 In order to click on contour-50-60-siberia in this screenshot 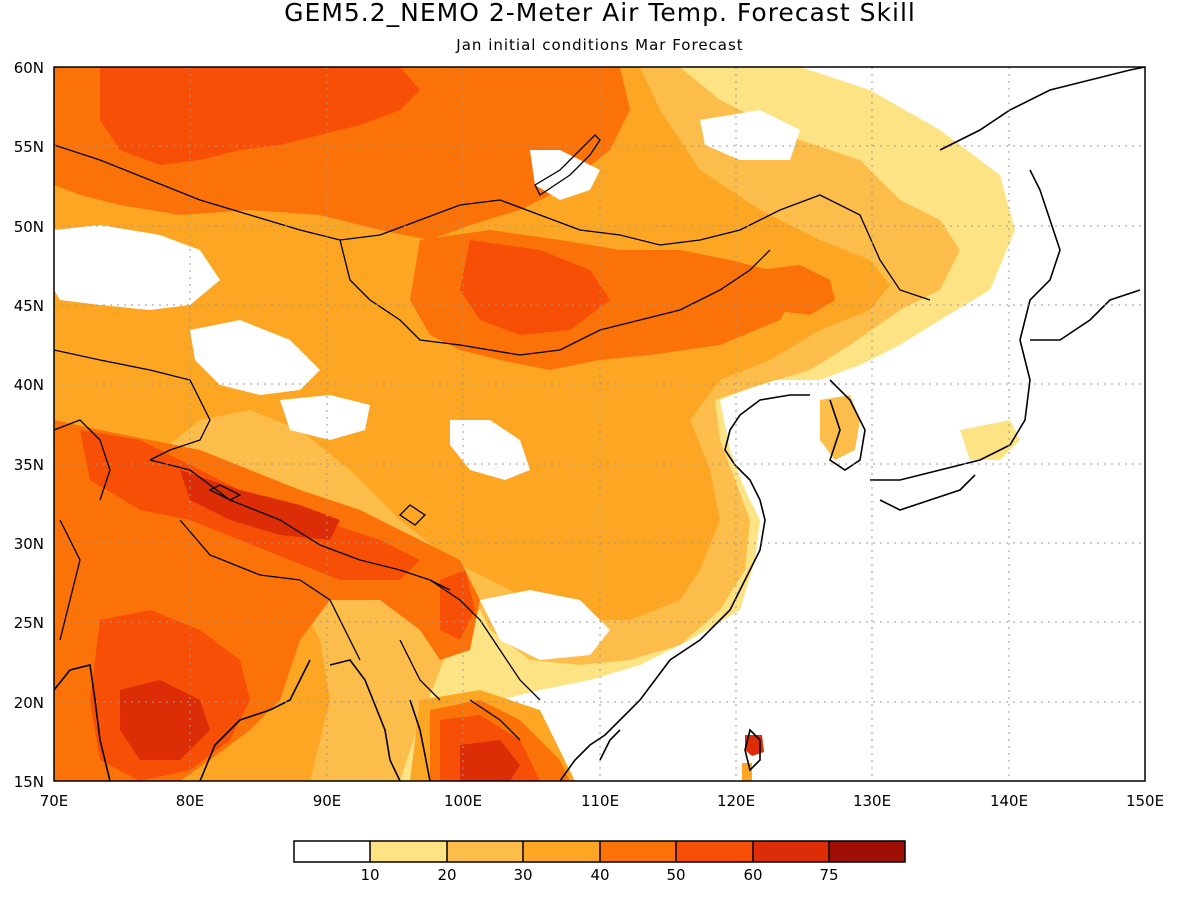, I will do `click(260, 116)`.